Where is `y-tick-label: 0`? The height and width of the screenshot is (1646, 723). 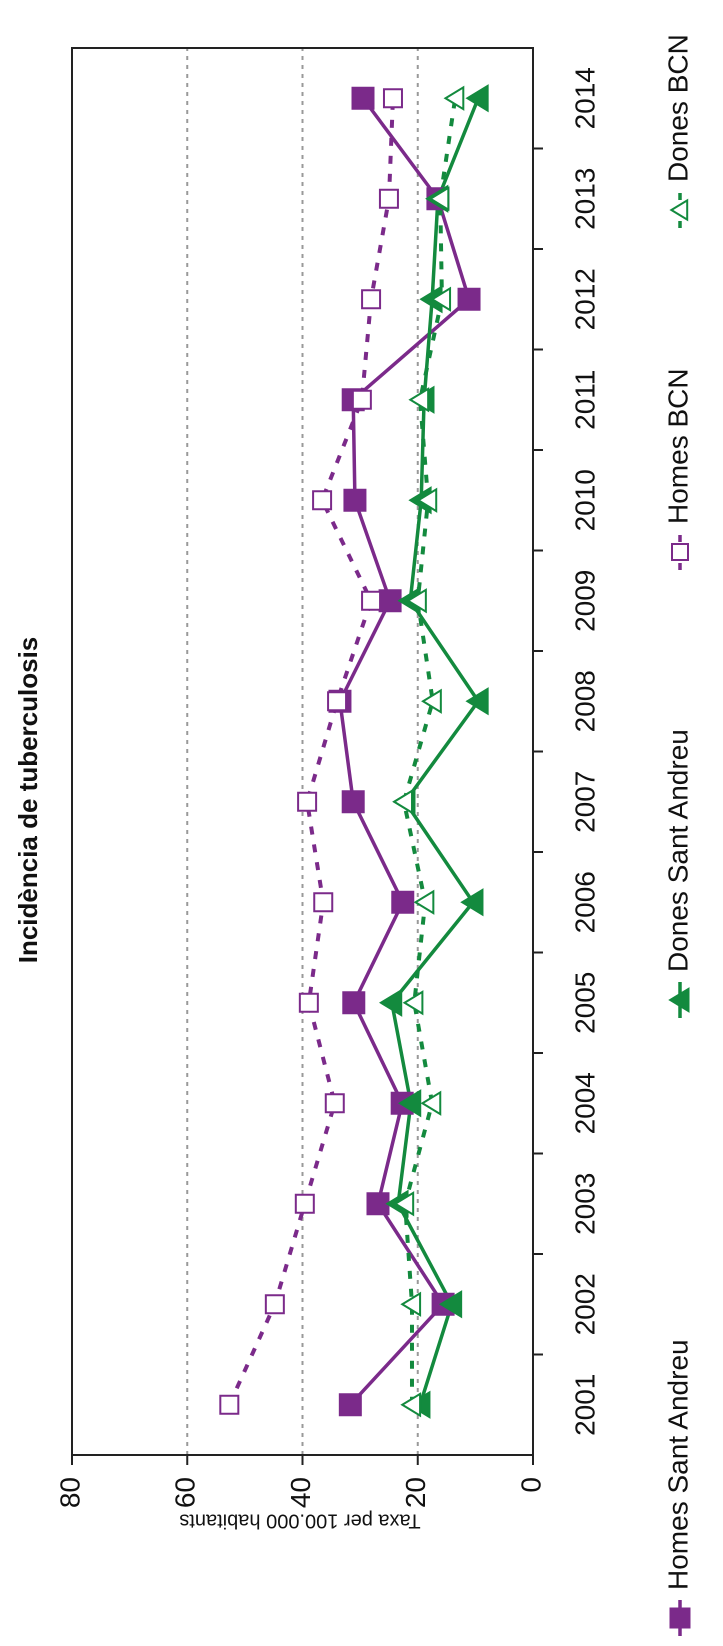
y-tick-label: 0 is located at coordinates (530, 1485).